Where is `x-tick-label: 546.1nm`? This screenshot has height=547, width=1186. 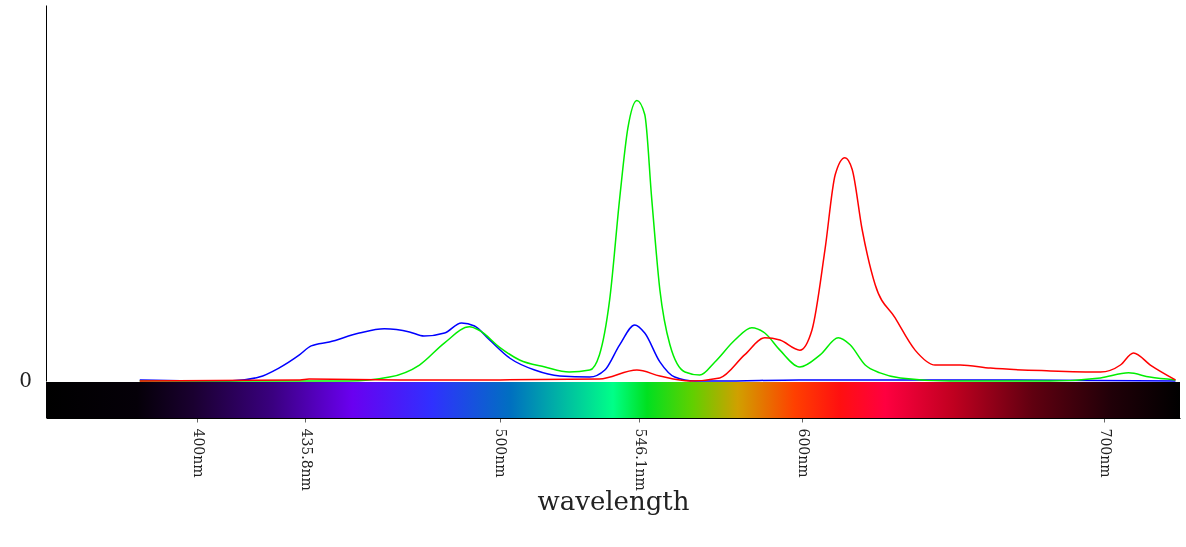 x-tick-label: 546.1nm is located at coordinates (640, 459).